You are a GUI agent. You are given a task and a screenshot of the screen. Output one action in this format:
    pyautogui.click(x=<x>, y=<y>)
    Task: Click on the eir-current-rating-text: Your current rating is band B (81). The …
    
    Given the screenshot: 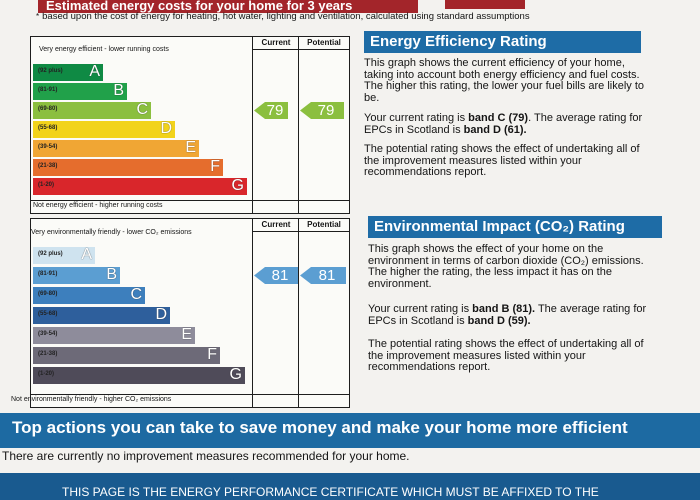 What is the action you would take?
    pyautogui.click(x=513, y=315)
    